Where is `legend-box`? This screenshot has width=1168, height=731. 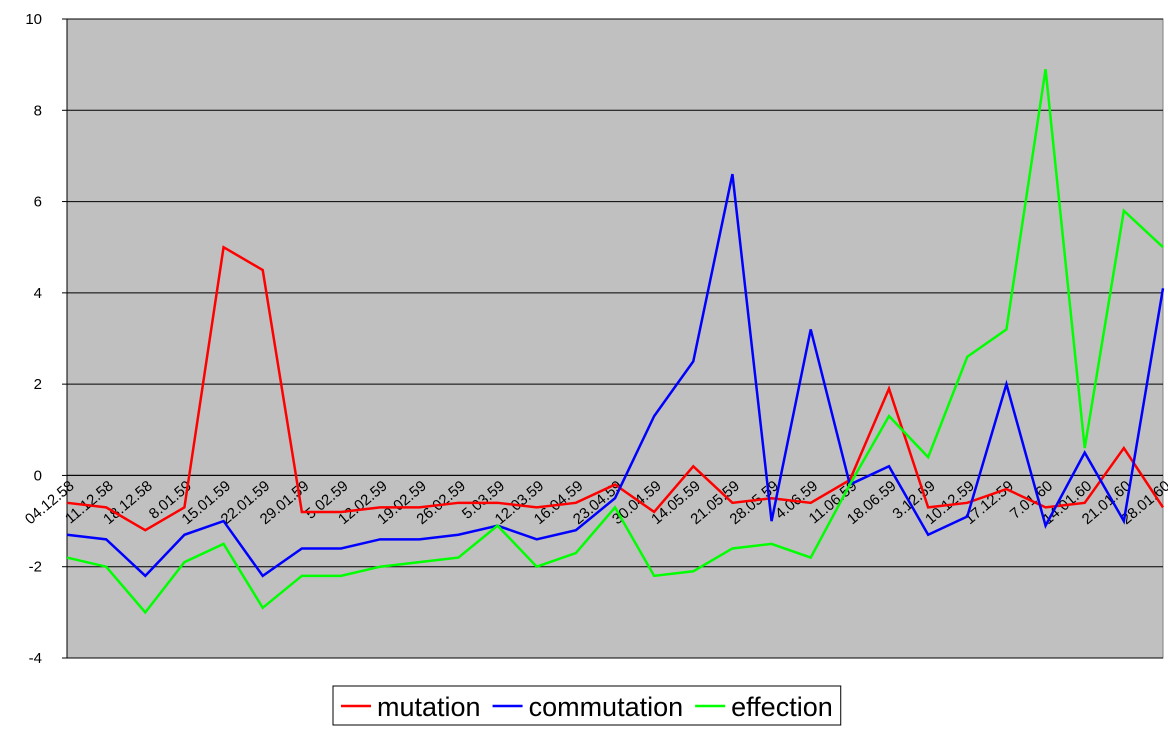
legend-box is located at coordinates (587, 705).